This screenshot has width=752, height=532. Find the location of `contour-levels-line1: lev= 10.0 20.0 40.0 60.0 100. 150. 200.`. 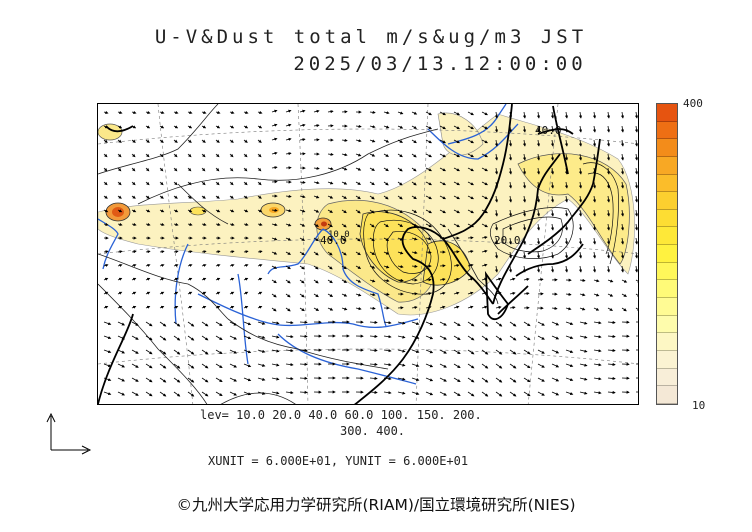

contour-levels-line1: lev= 10.0 20.0 40.0 60.0 100. 150. 200. is located at coordinates (341, 415).